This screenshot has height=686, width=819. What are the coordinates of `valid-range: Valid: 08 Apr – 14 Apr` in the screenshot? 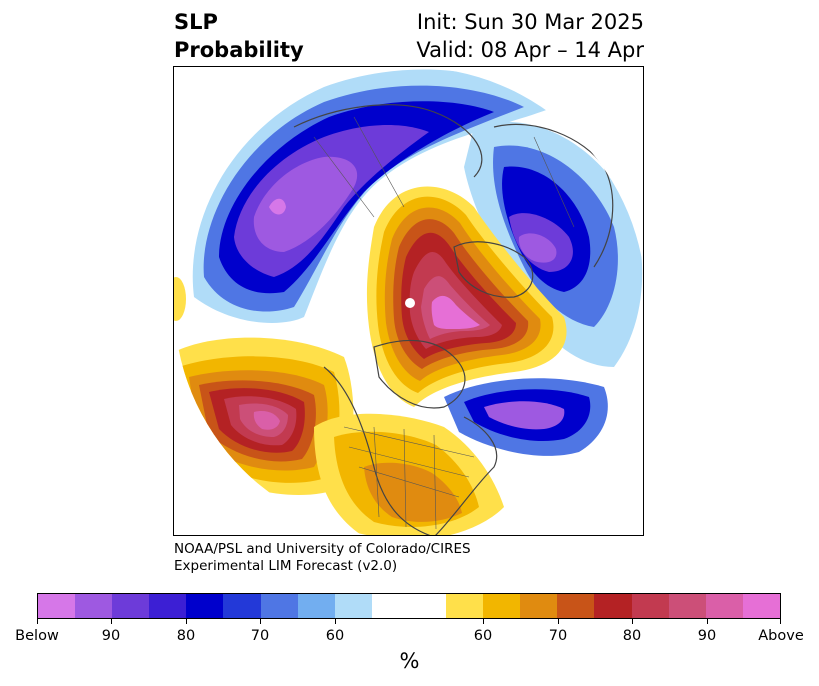 It's located at (530, 50).